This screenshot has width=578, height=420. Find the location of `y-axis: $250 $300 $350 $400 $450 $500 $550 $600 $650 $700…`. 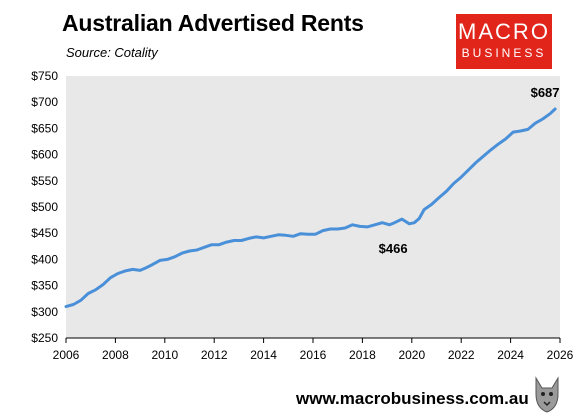

y-axis: $250 $300 $350 $400 $450 $500 $550 $600 $650 $700… is located at coordinates (44, 207).